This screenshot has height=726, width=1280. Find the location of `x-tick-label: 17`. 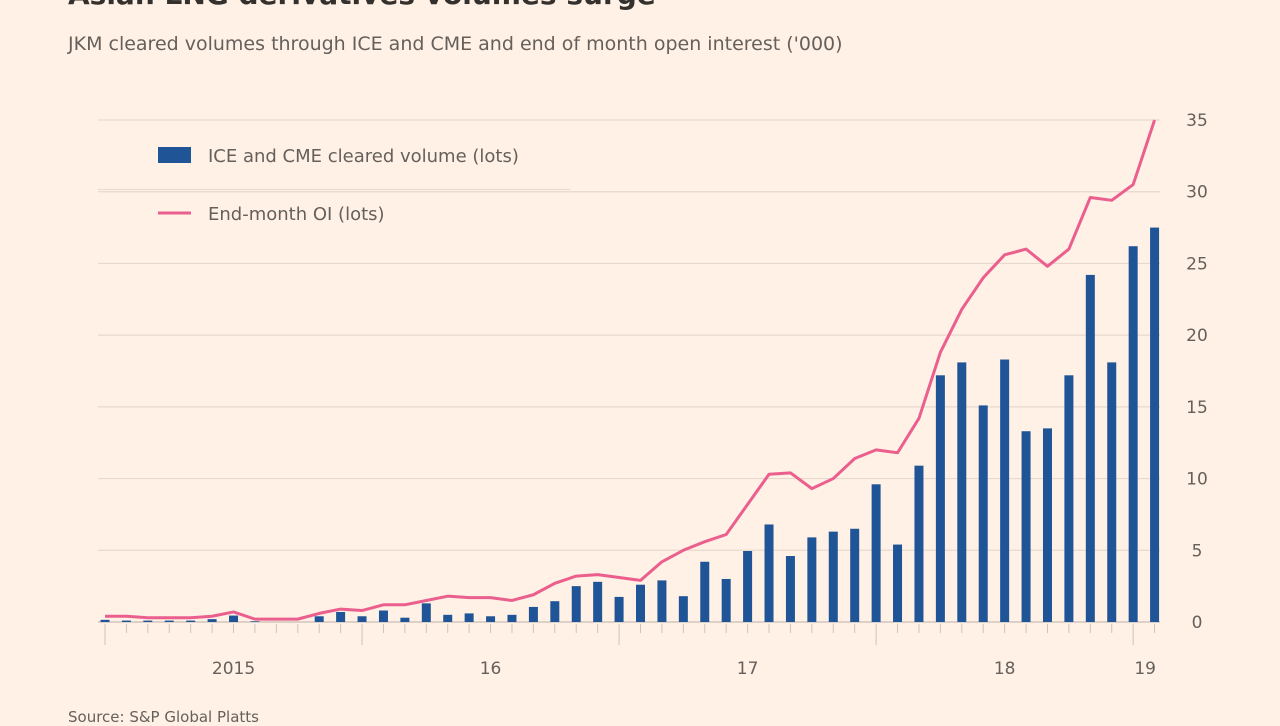

x-tick-label: 17 is located at coordinates (748, 669).